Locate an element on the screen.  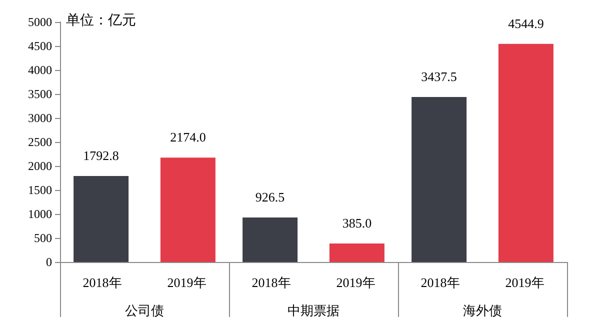
y-tick-label: 1500 is located at coordinates (40, 190).